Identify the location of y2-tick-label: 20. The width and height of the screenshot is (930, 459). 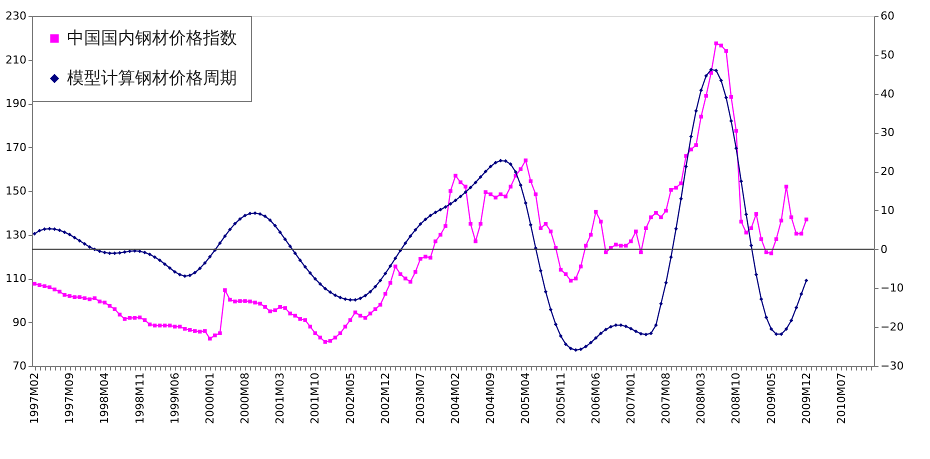
(887, 171).